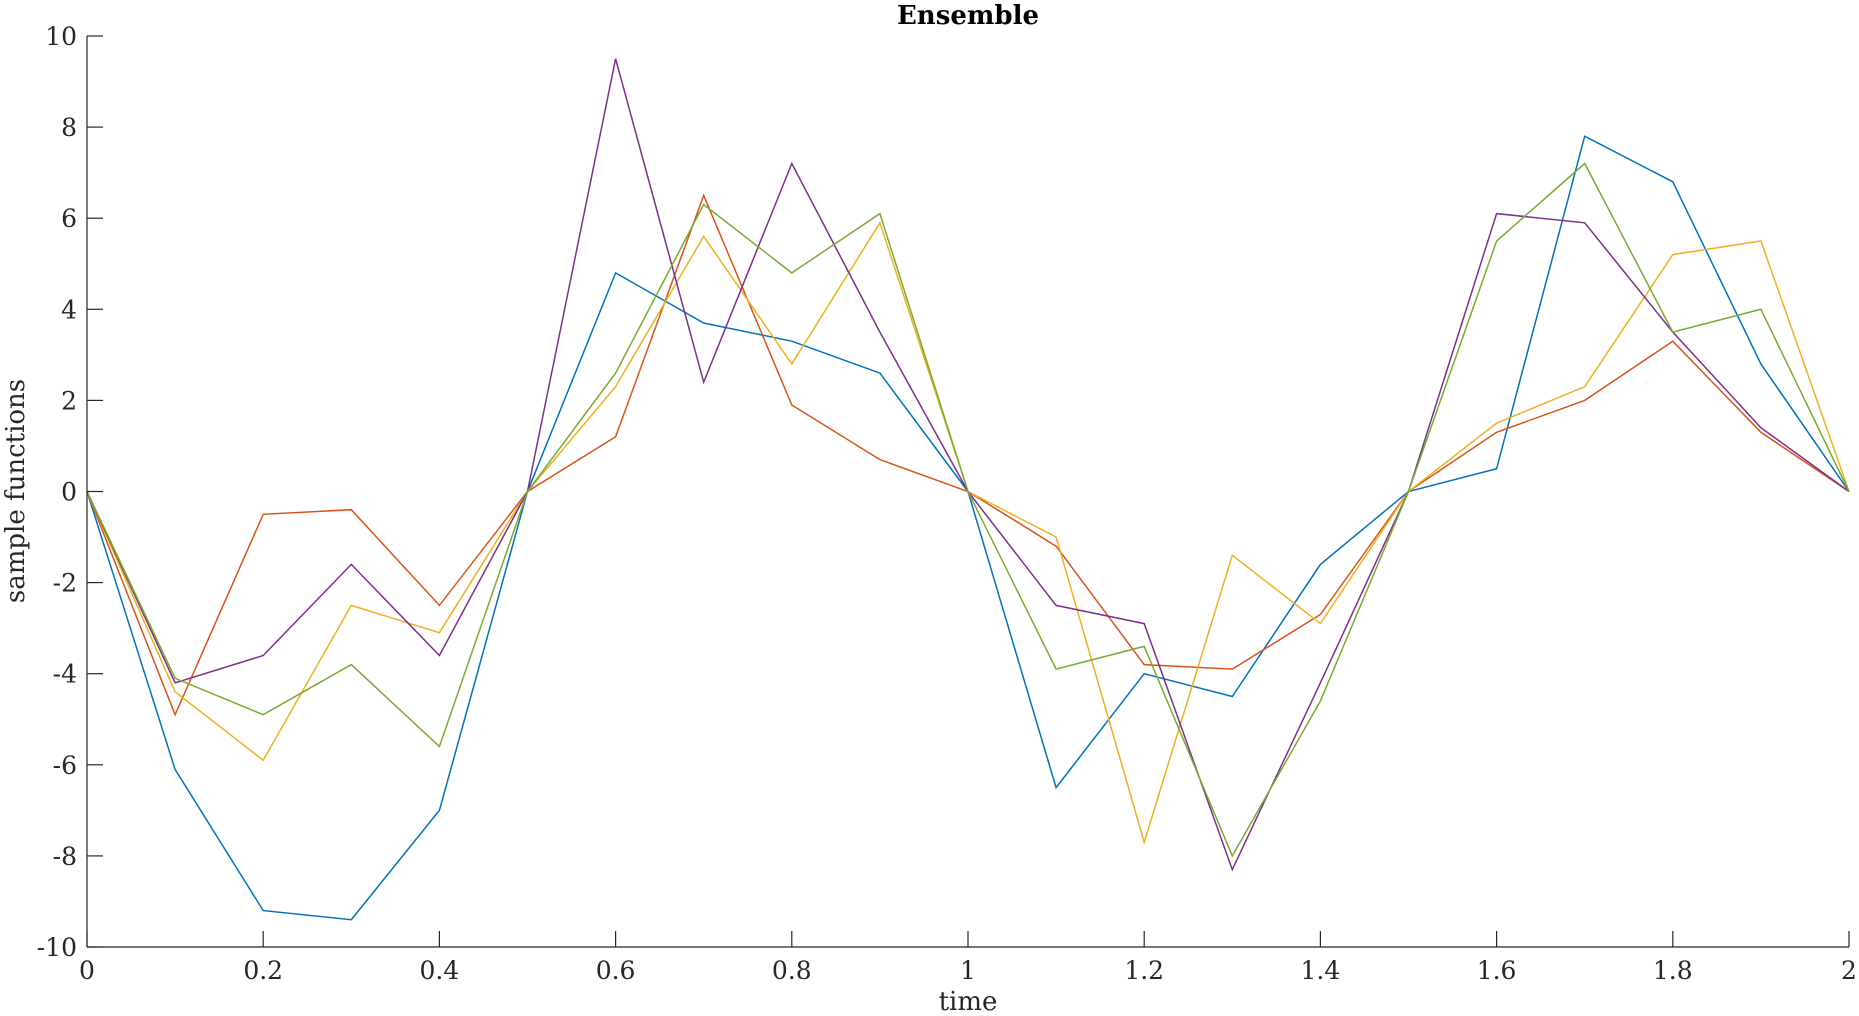 The image size is (1859, 1016). Describe the element at coordinates (1497, 970) in the screenshot. I see `x-tick-label: 1.6` at that location.